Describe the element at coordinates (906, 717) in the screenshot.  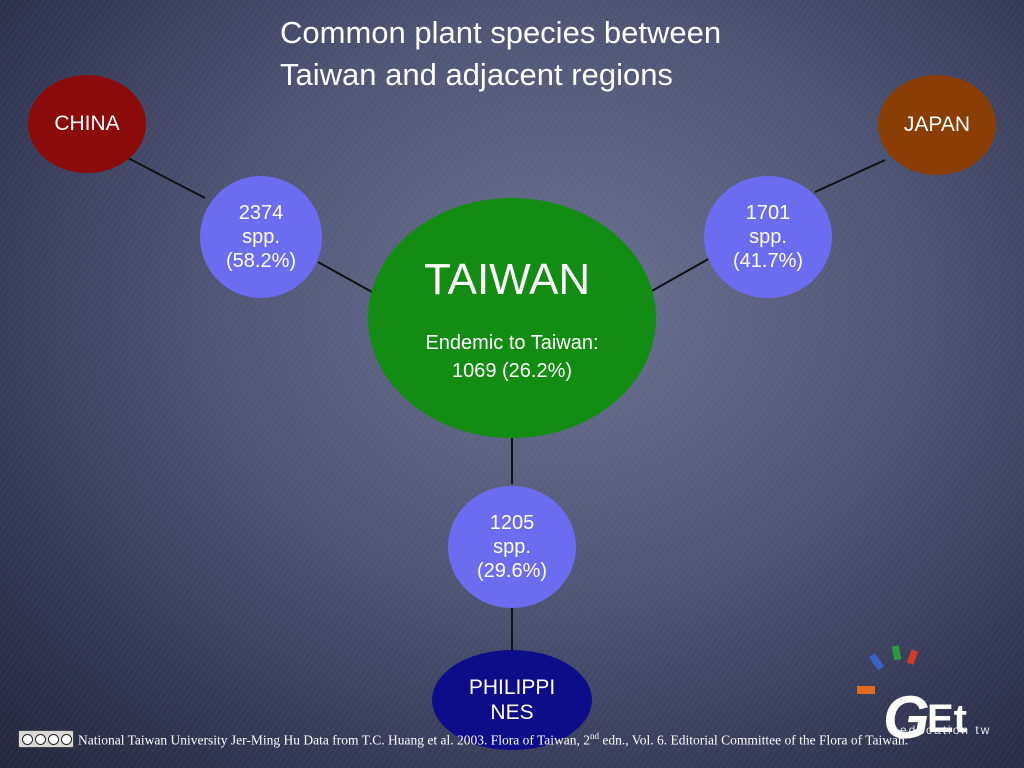
I see `logo-letter-g: G` at that location.